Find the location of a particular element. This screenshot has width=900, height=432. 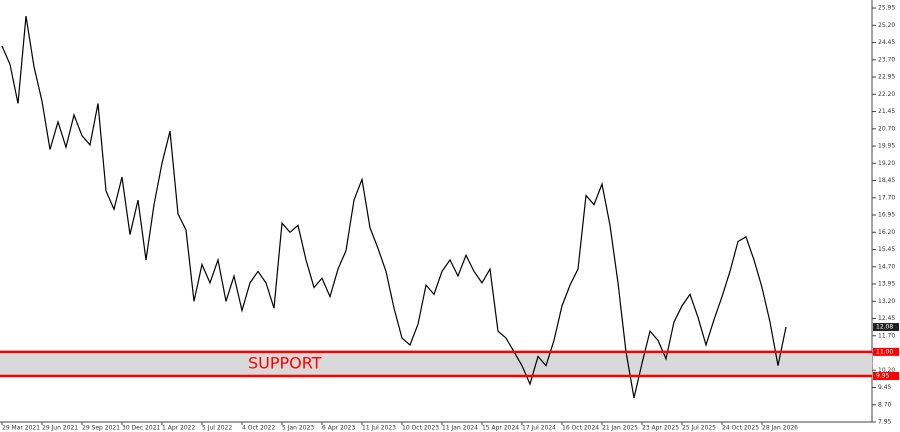

support-label: SUPPORT is located at coordinates (285, 362).